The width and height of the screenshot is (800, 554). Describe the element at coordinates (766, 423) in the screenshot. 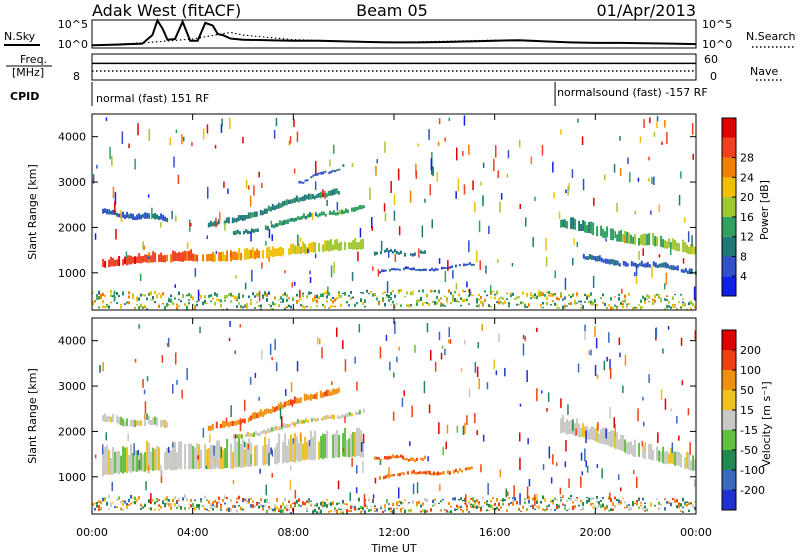

I see `velocity-colorbar-label: Velocity [m s⁻¹]` at that location.